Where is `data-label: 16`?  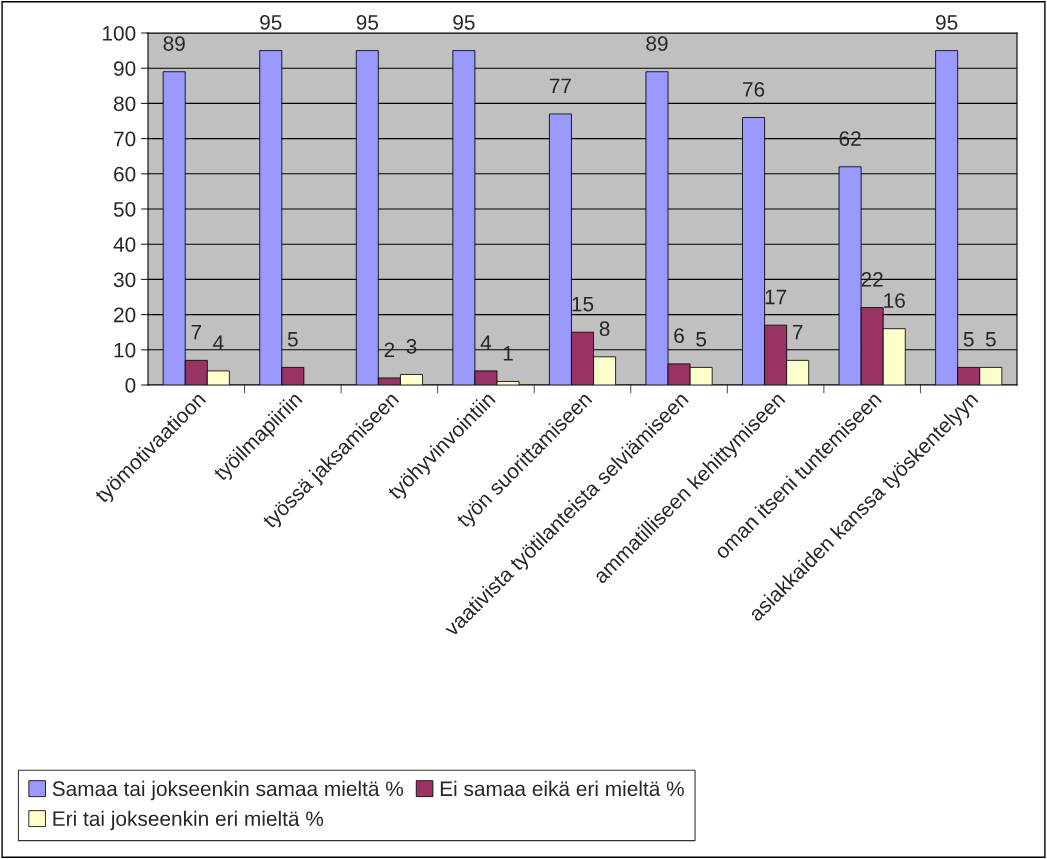 data-label: 16 is located at coordinates (894, 300).